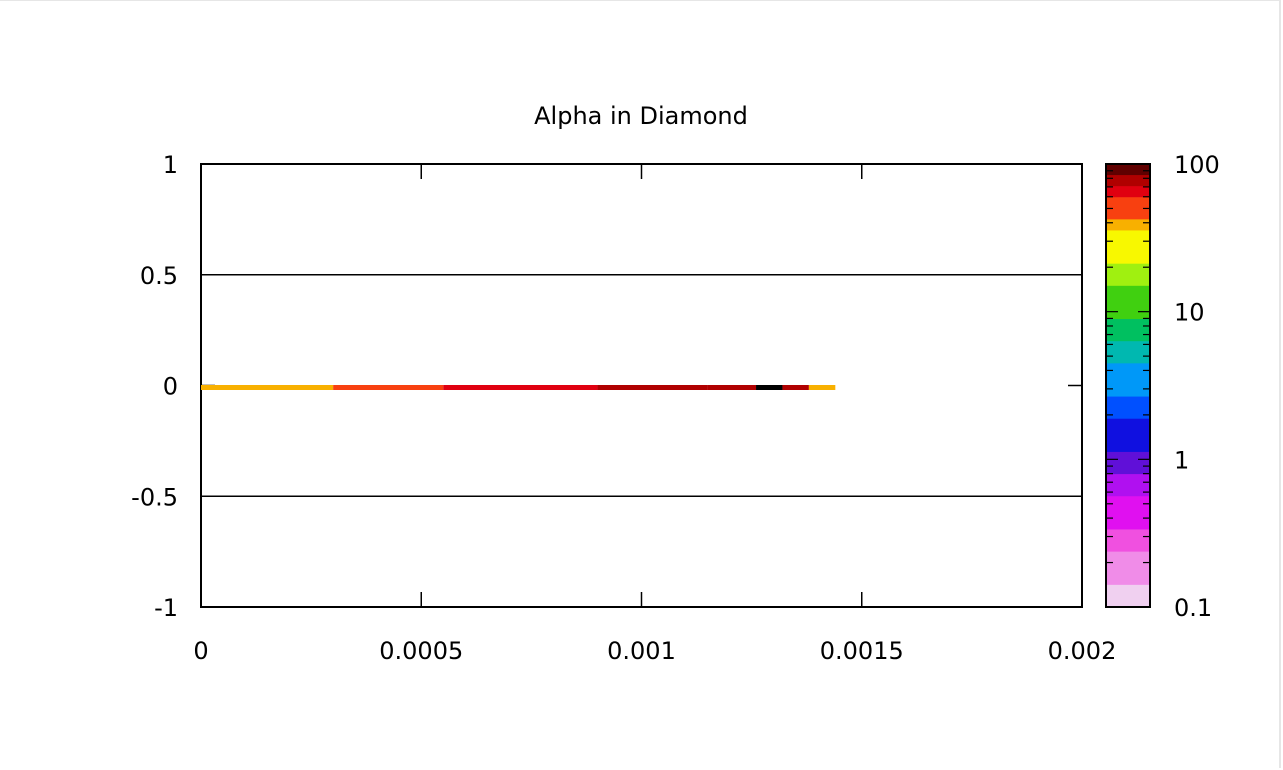 This screenshot has height=770, width=1283. What do you see at coordinates (1082, 651) in the screenshot?
I see `x-tick-label: 0.002` at bounding box center [1082, 651].